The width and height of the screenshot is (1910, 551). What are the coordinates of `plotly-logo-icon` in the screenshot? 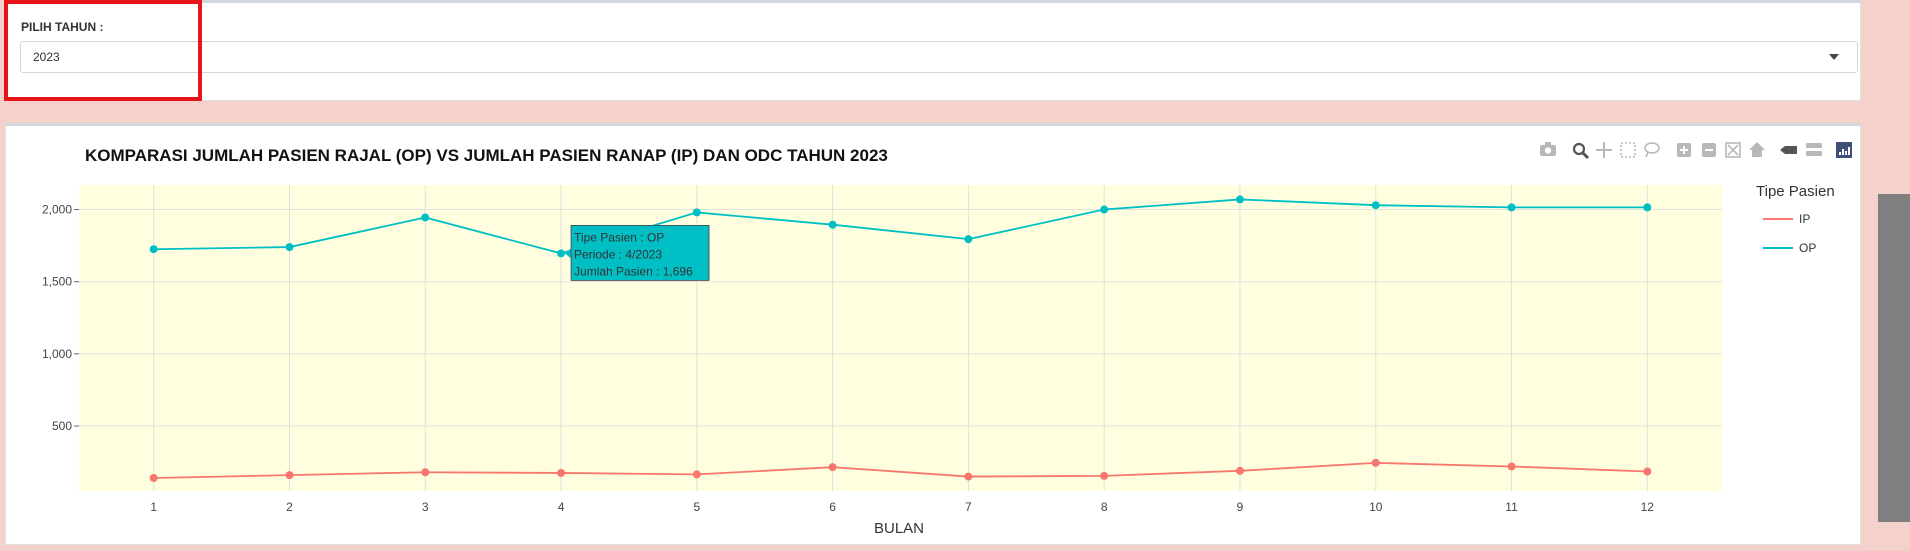 It's located at (1844, 150).